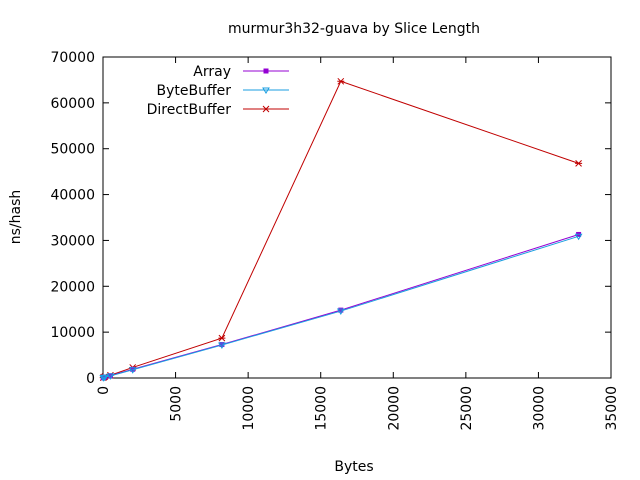  What do you see at coordinates (394, 408) in the screenshot?
I see `x-tick-label: 20000` at bounding box center [394, 408].